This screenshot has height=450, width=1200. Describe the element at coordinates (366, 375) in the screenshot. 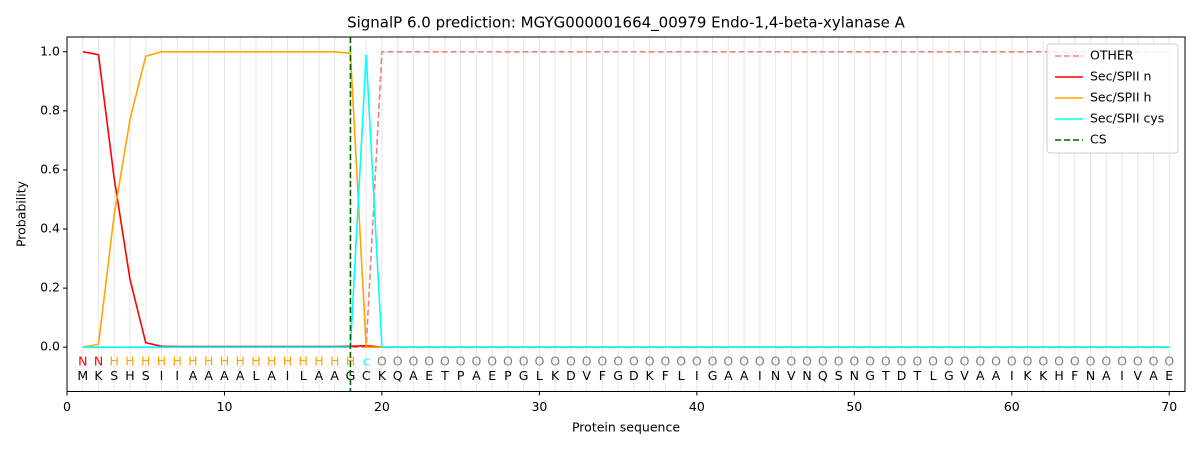

I see `residue: C` at that location.